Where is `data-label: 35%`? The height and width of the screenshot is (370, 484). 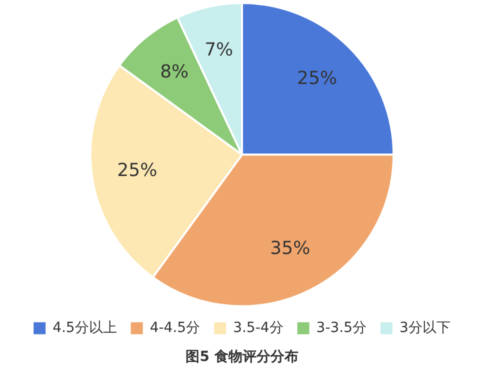
data-label: 35% is located at coordinates (290, 248).